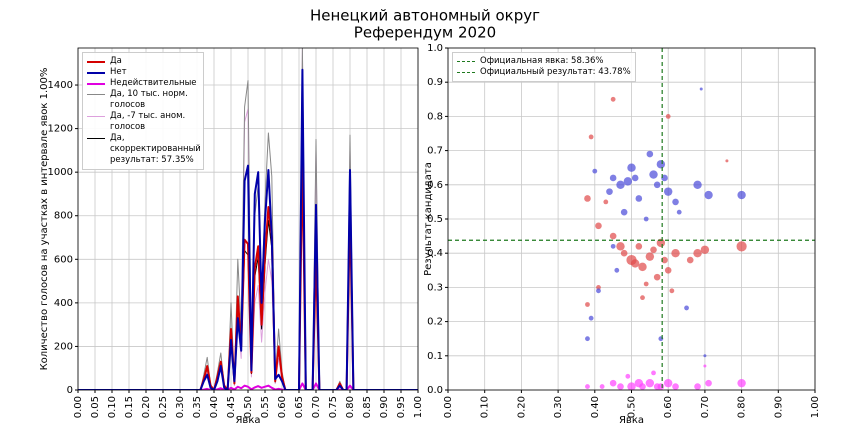  I want to click on x-tick-label: 0.45, so click(231, 407).